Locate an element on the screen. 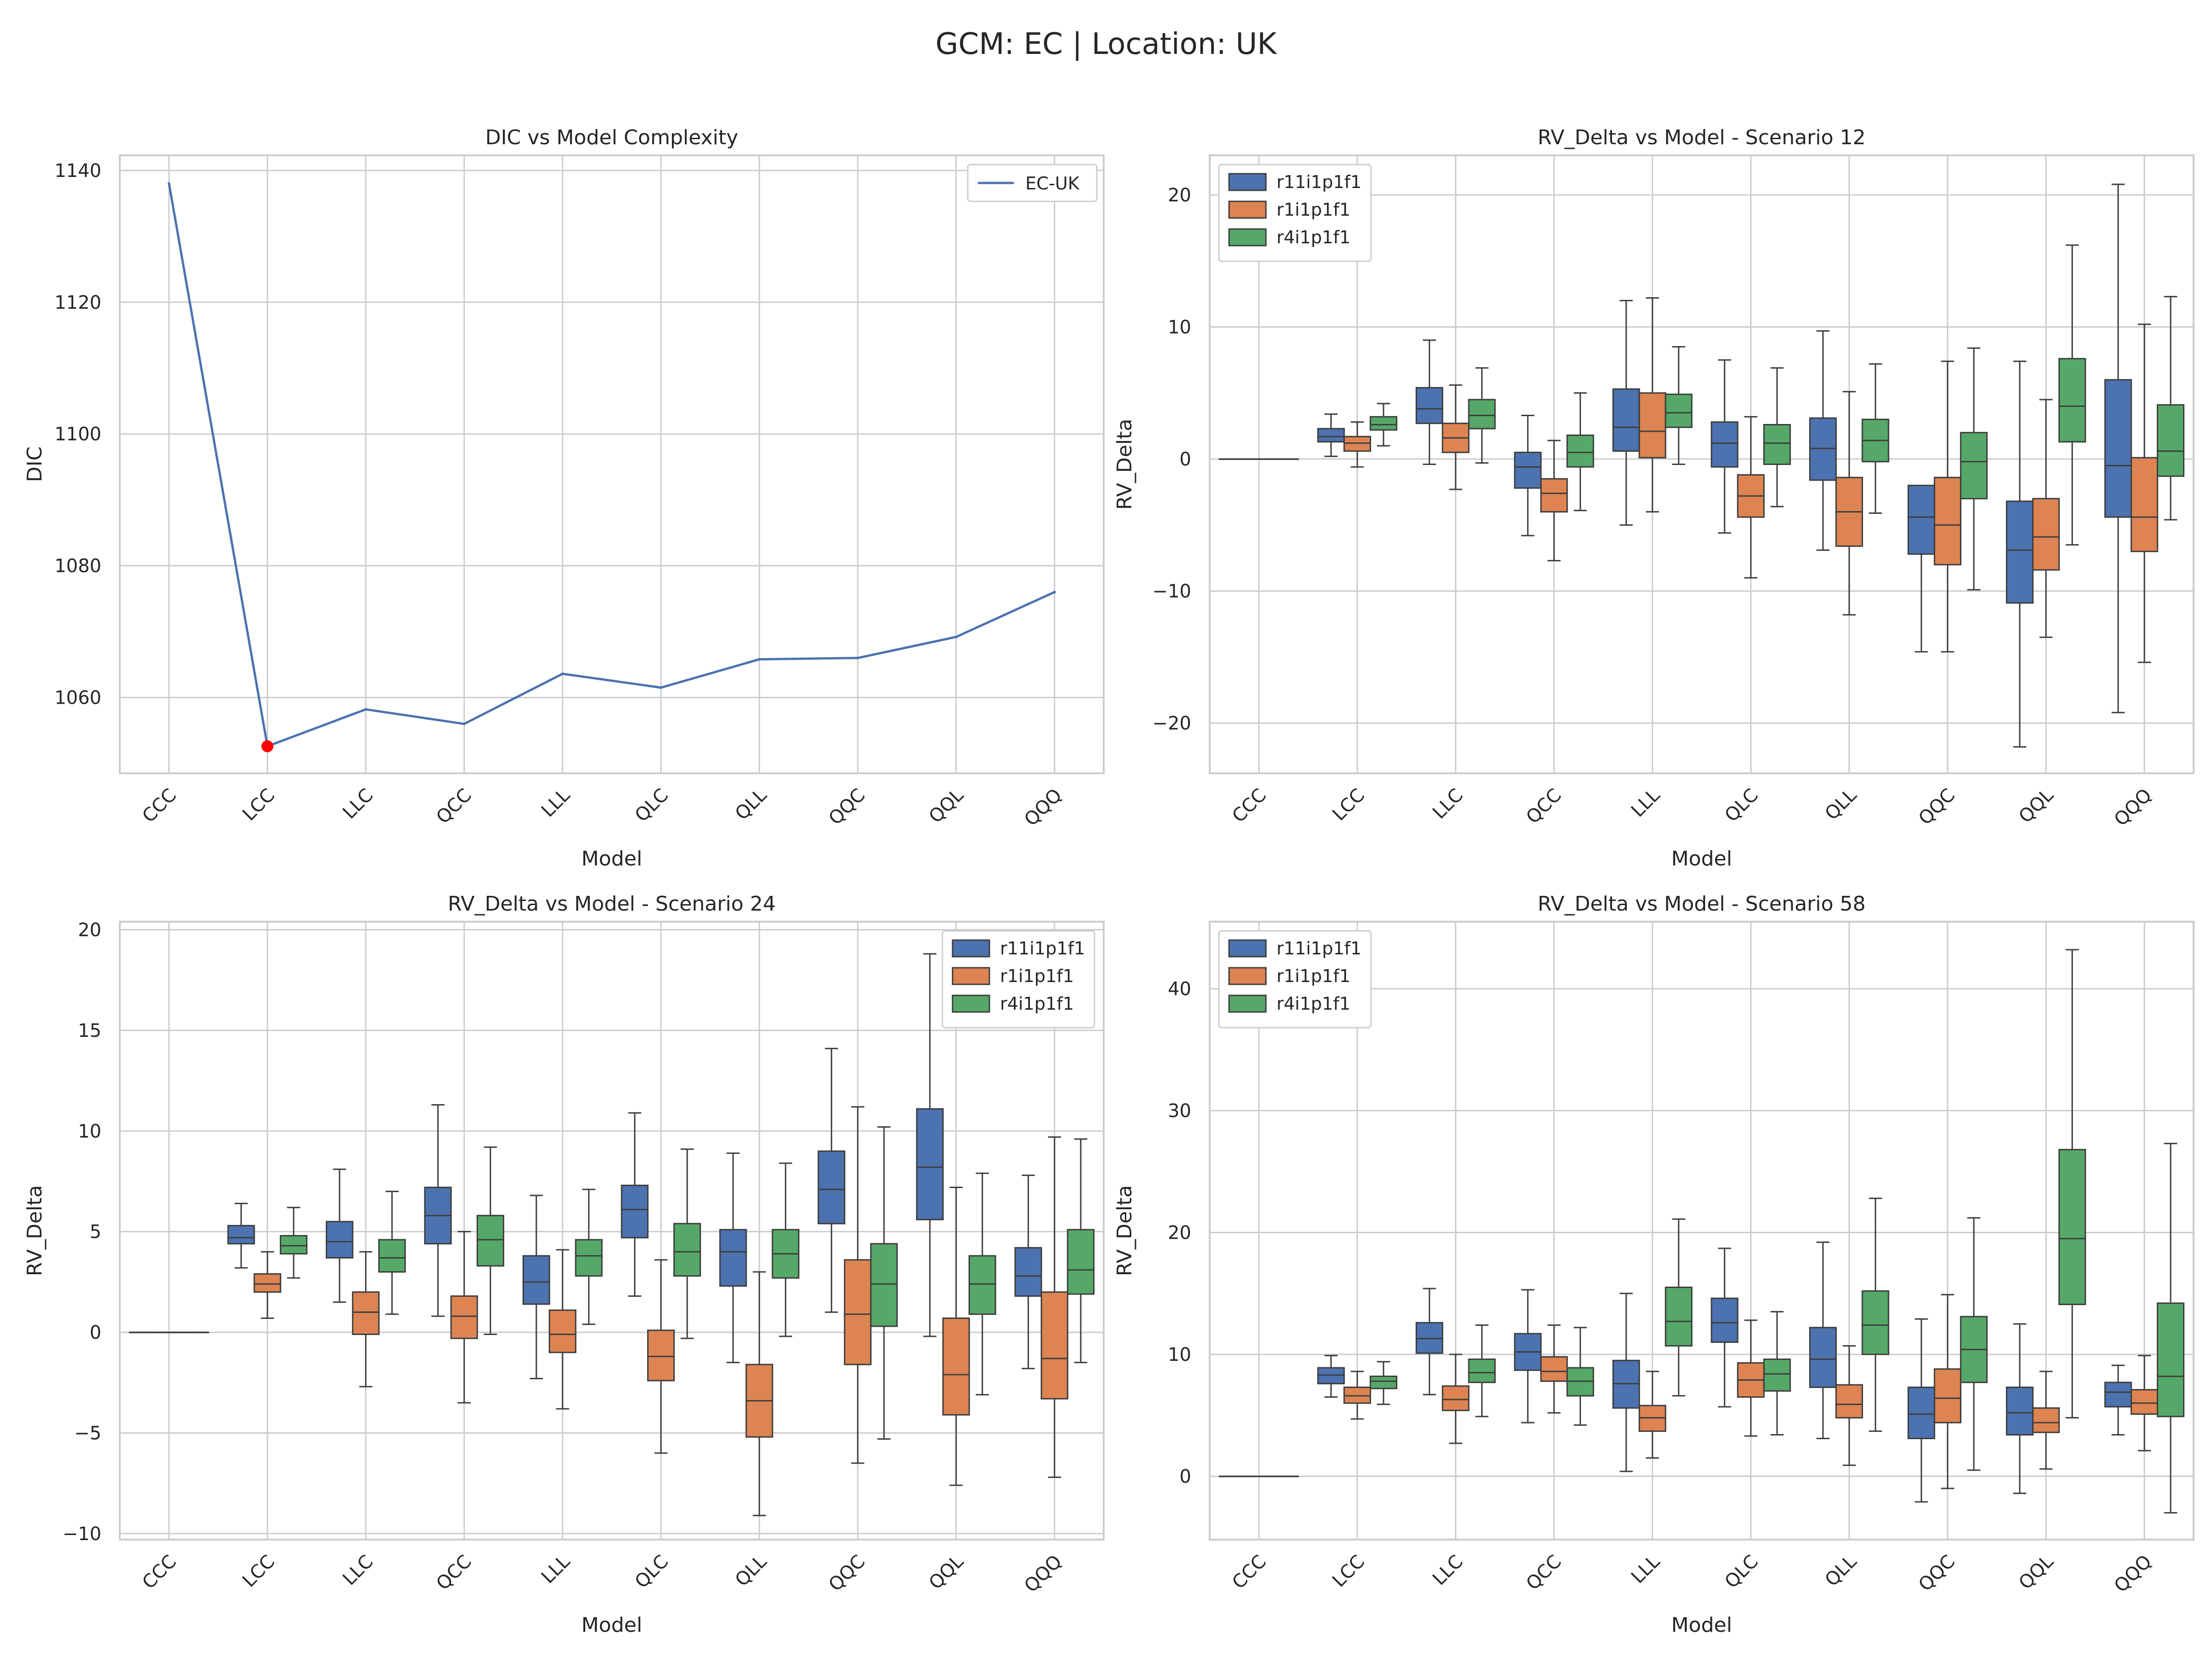 This screenshot has width=2212, height=1659. dic-point-QQL is located at coordinates (956, 637).